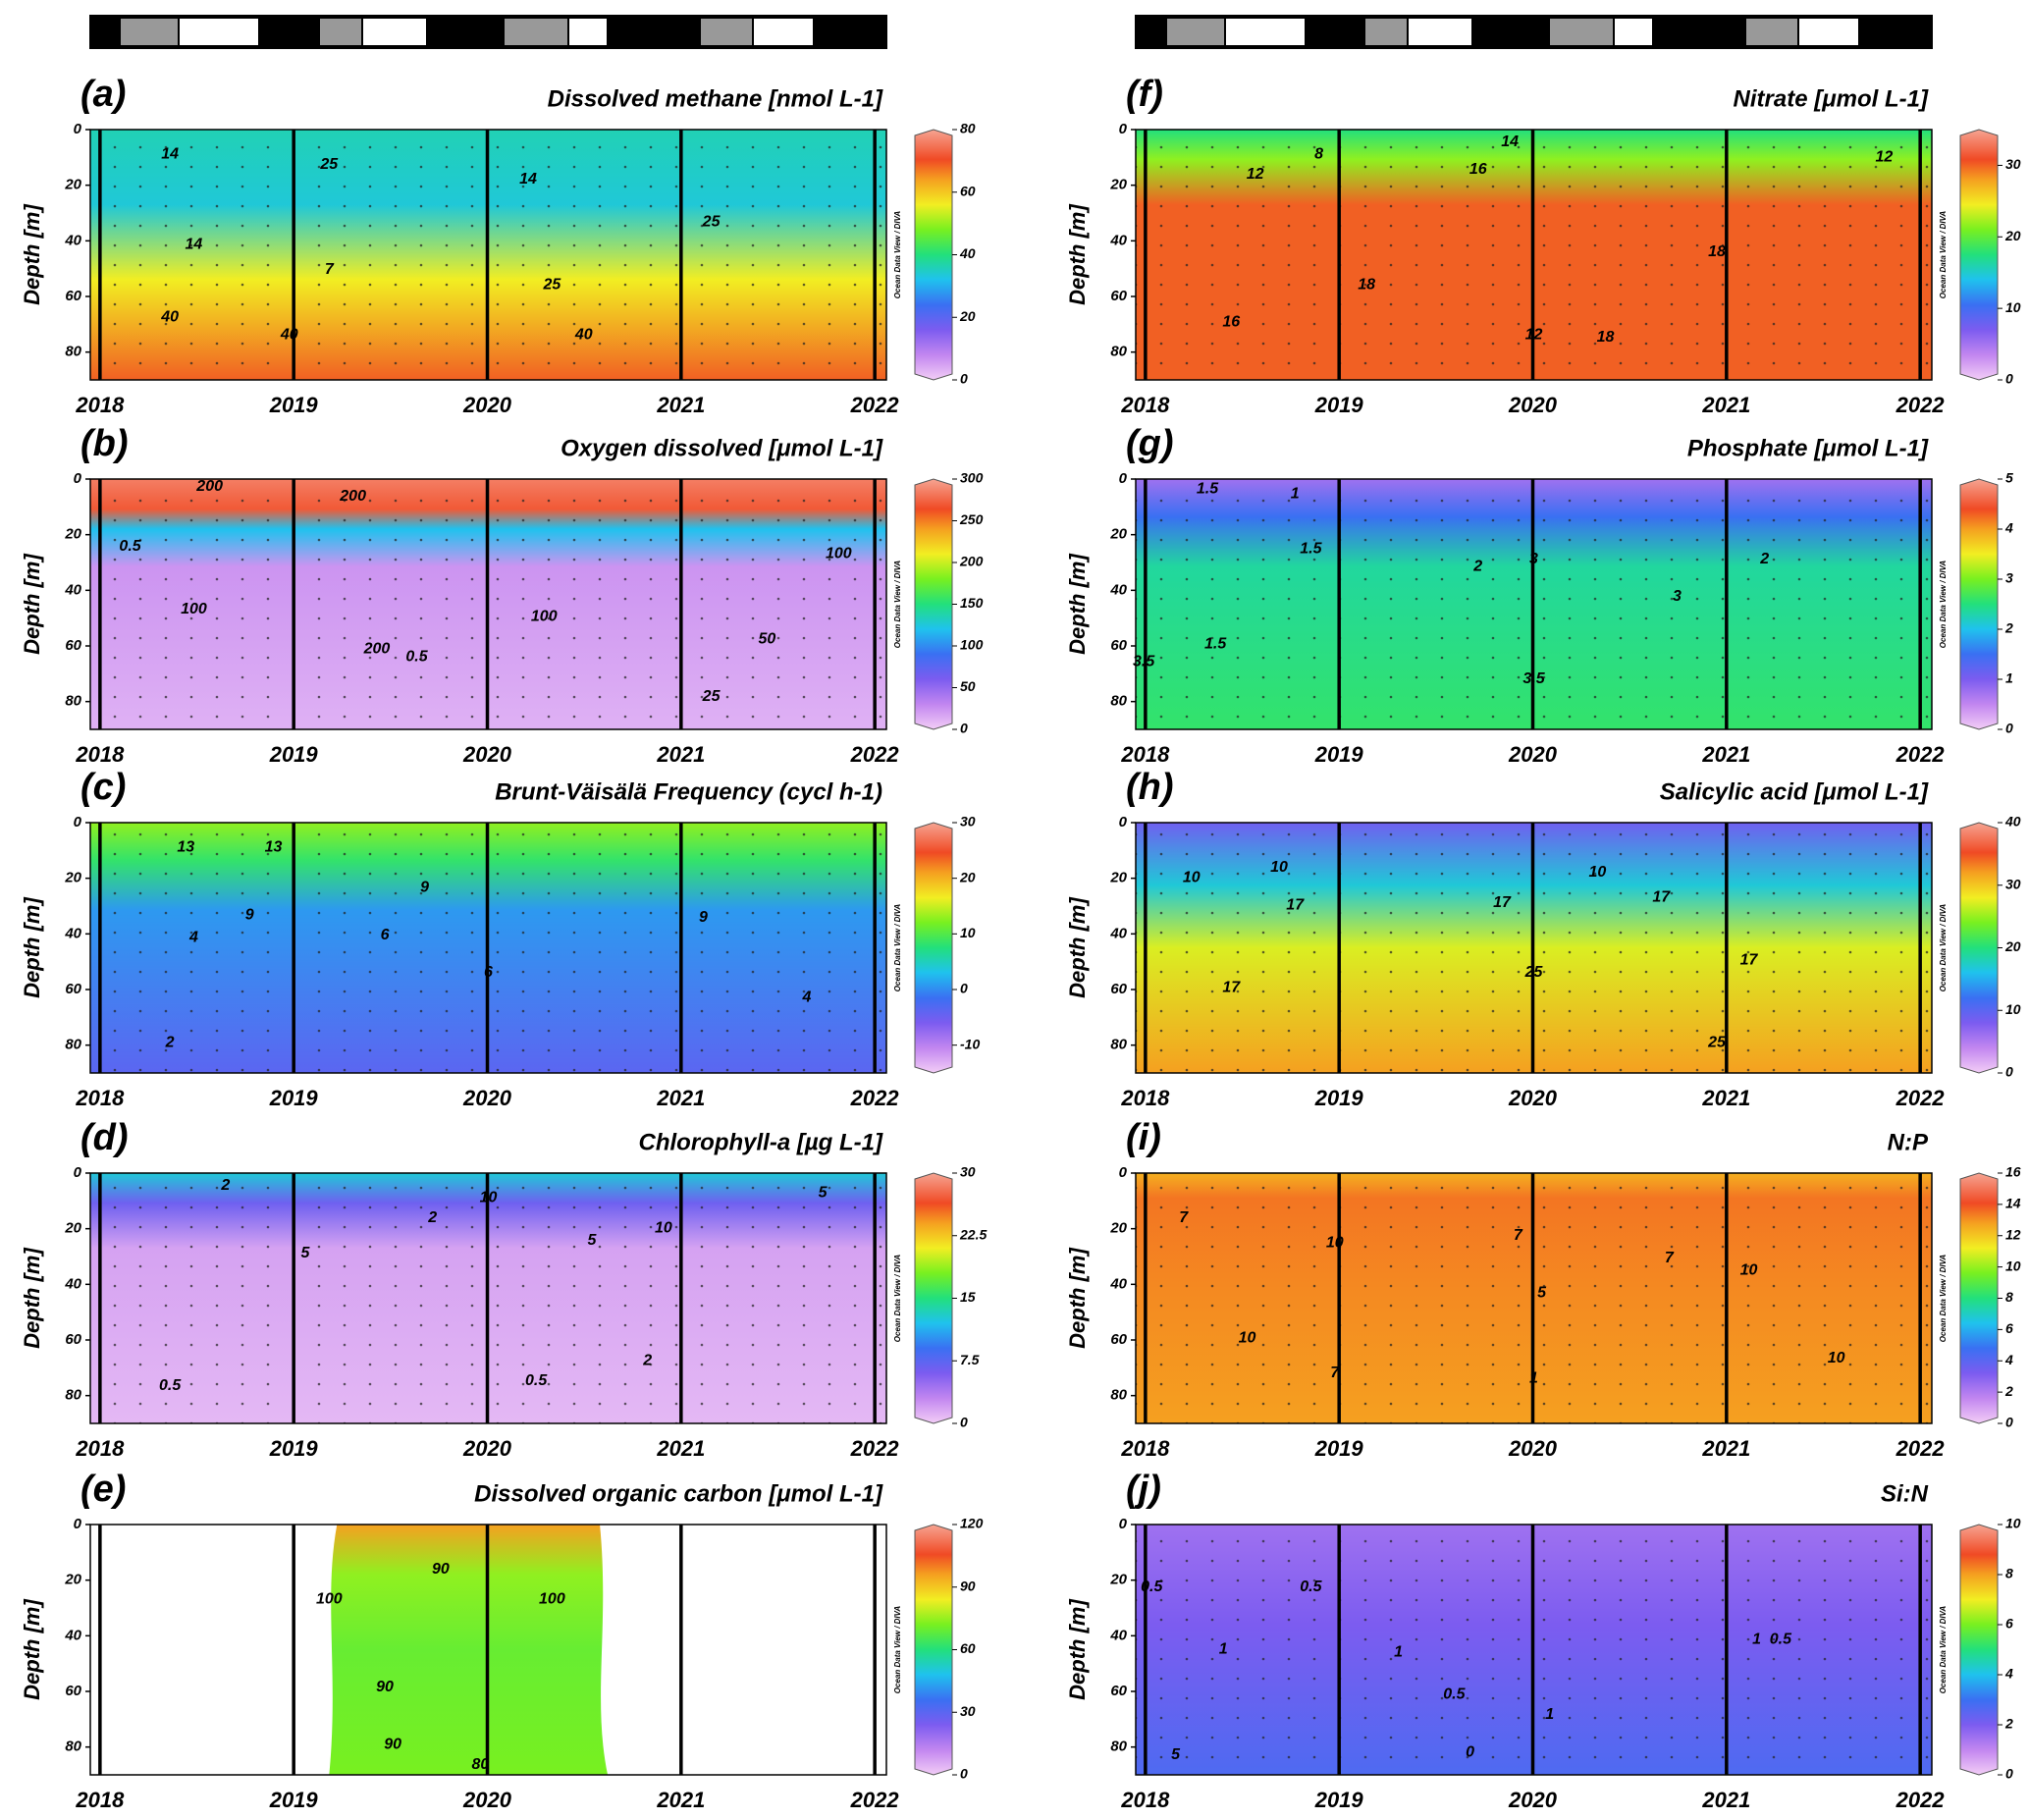 Image resolution: width=2029 pixels, height=1820 pixels. I want to click on colorbar-tick-label: 7.5, so click(970, 1359).